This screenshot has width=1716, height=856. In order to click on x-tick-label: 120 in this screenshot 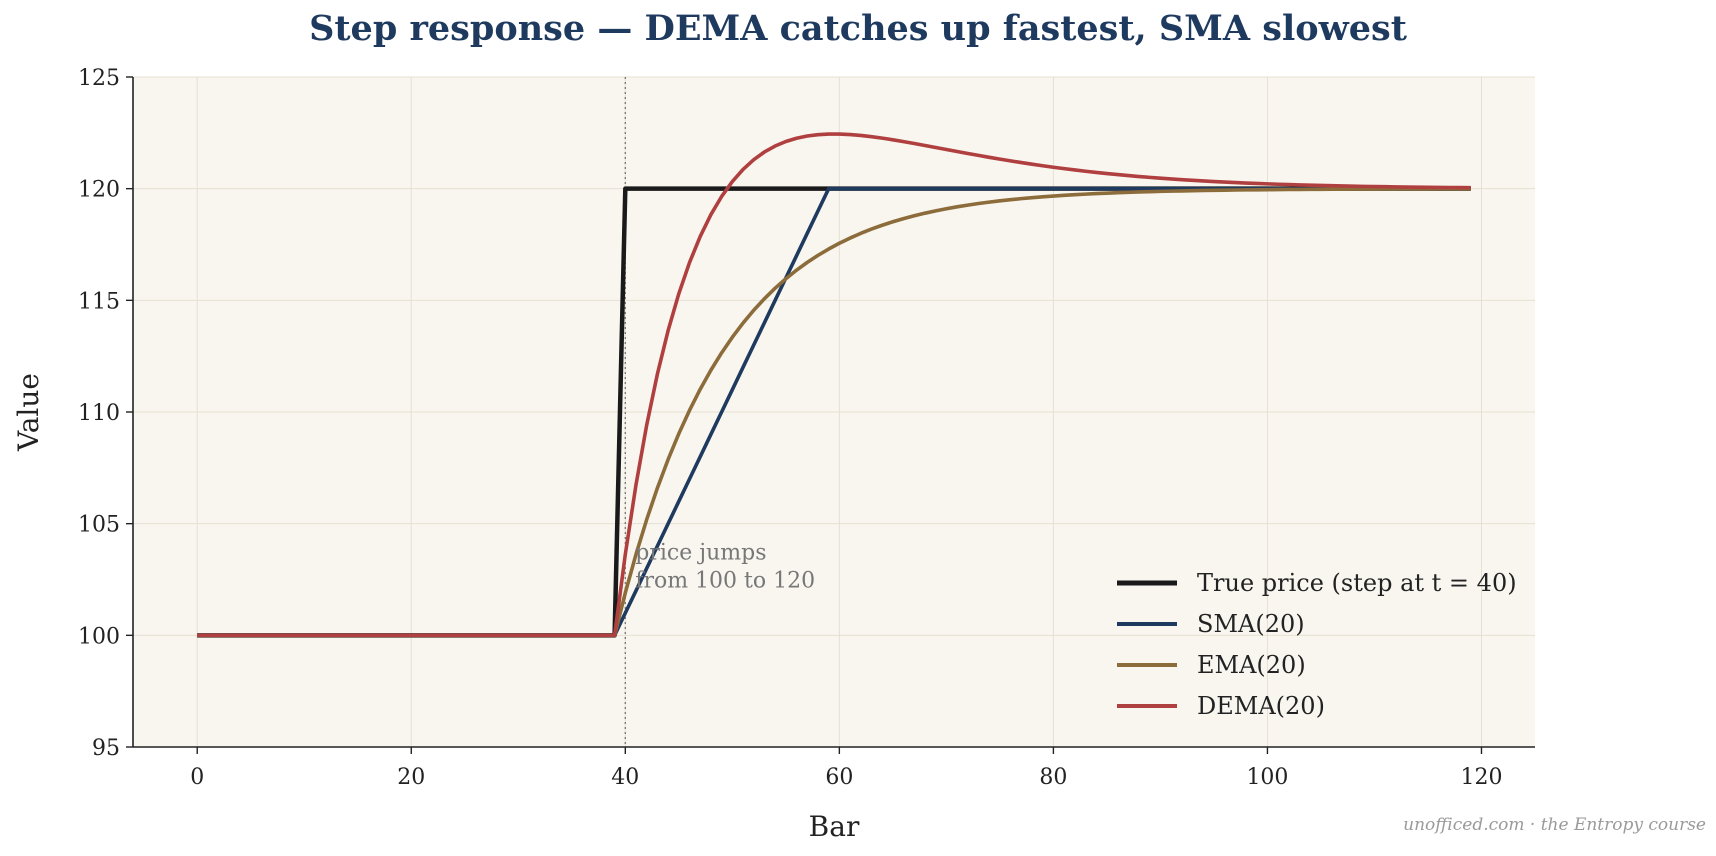, I will do `click(1481, 777)`.